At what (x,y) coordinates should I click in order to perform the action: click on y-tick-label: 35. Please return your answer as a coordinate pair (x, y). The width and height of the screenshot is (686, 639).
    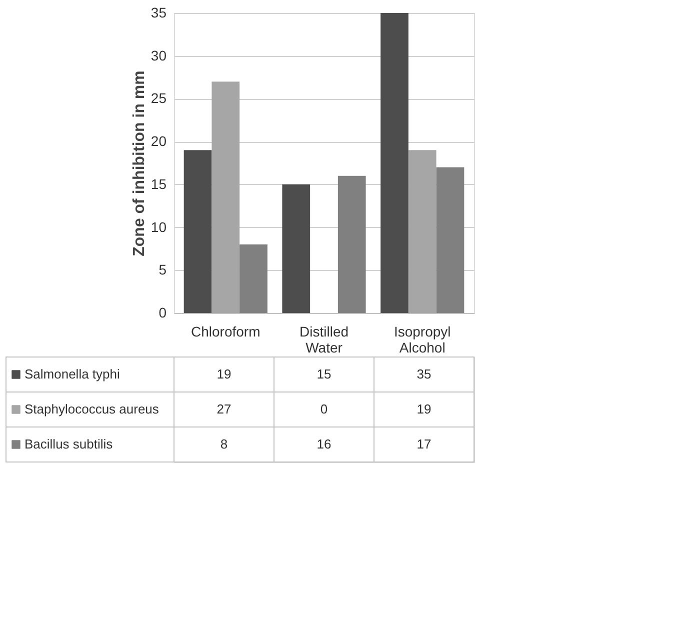
    Looking at the image, I should click on (158, 12).